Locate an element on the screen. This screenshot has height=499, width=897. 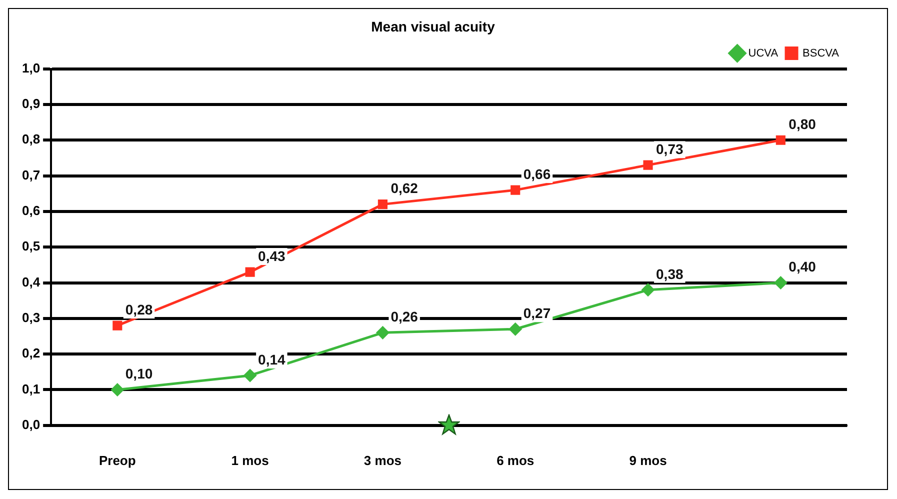
data-label: 0,38 is located at coordinates (670, 274).